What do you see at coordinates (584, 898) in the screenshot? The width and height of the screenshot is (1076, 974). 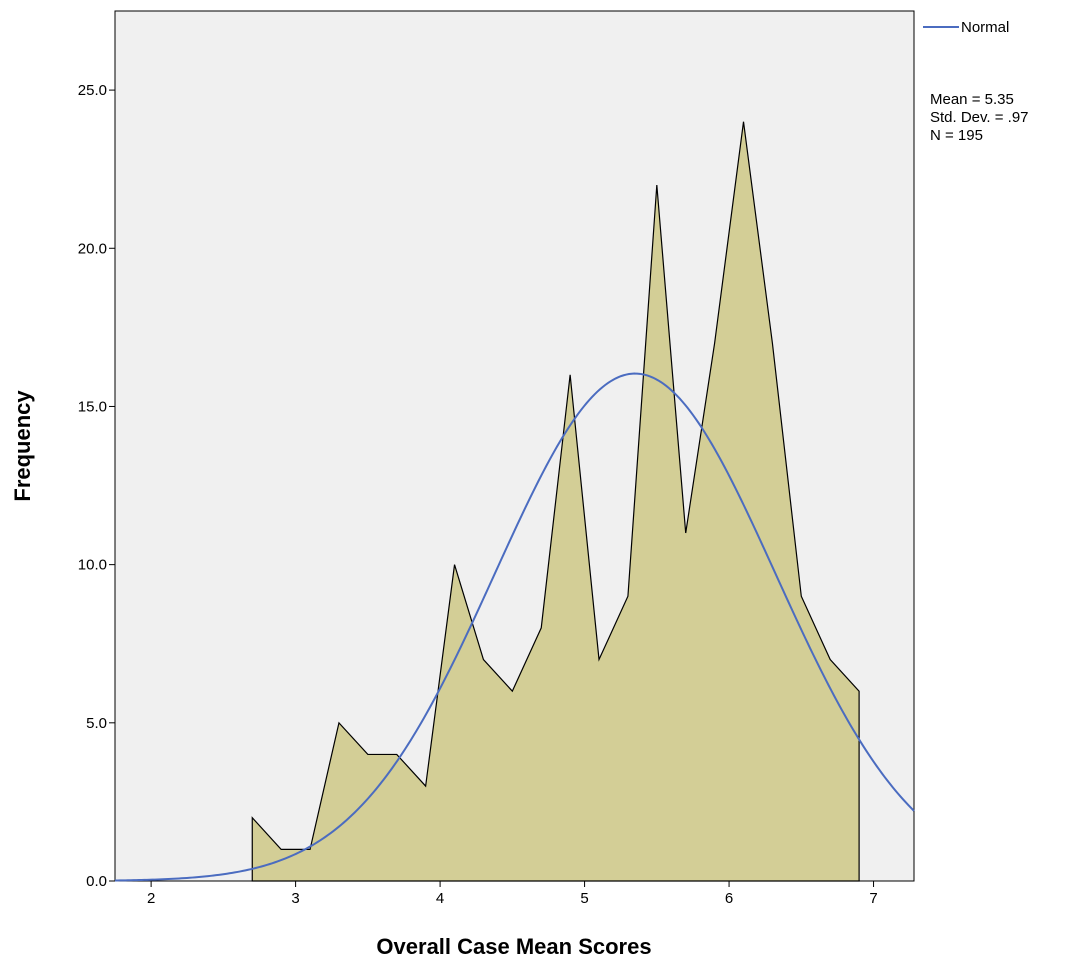 I see `x-tick-label: 5` at bounding box center [584, 898].